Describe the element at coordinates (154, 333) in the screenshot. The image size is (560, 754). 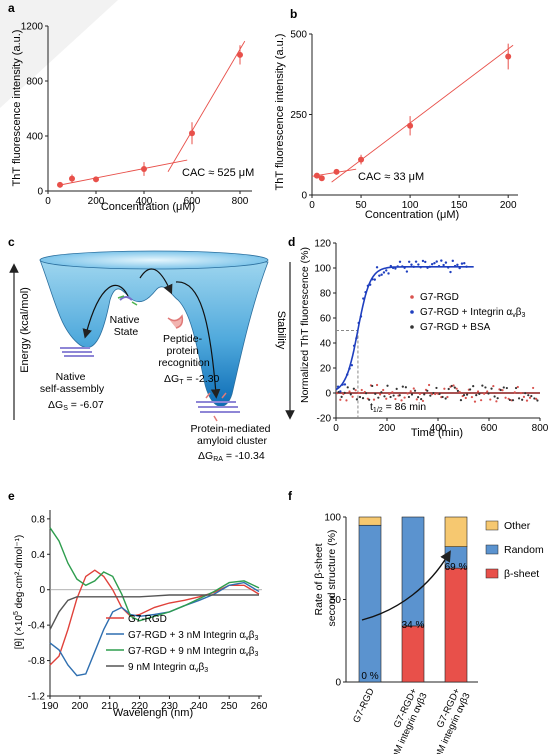
I see `energy-funnel` at that location.